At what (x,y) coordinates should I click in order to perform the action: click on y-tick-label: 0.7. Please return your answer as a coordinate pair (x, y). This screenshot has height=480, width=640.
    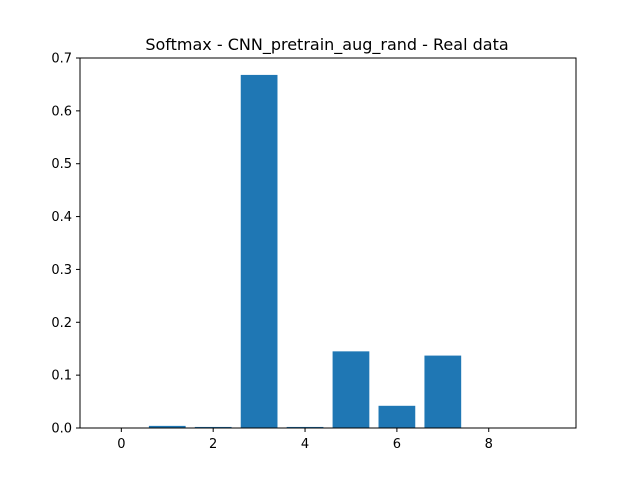
    Looking at the image, I should click on (61, 59).